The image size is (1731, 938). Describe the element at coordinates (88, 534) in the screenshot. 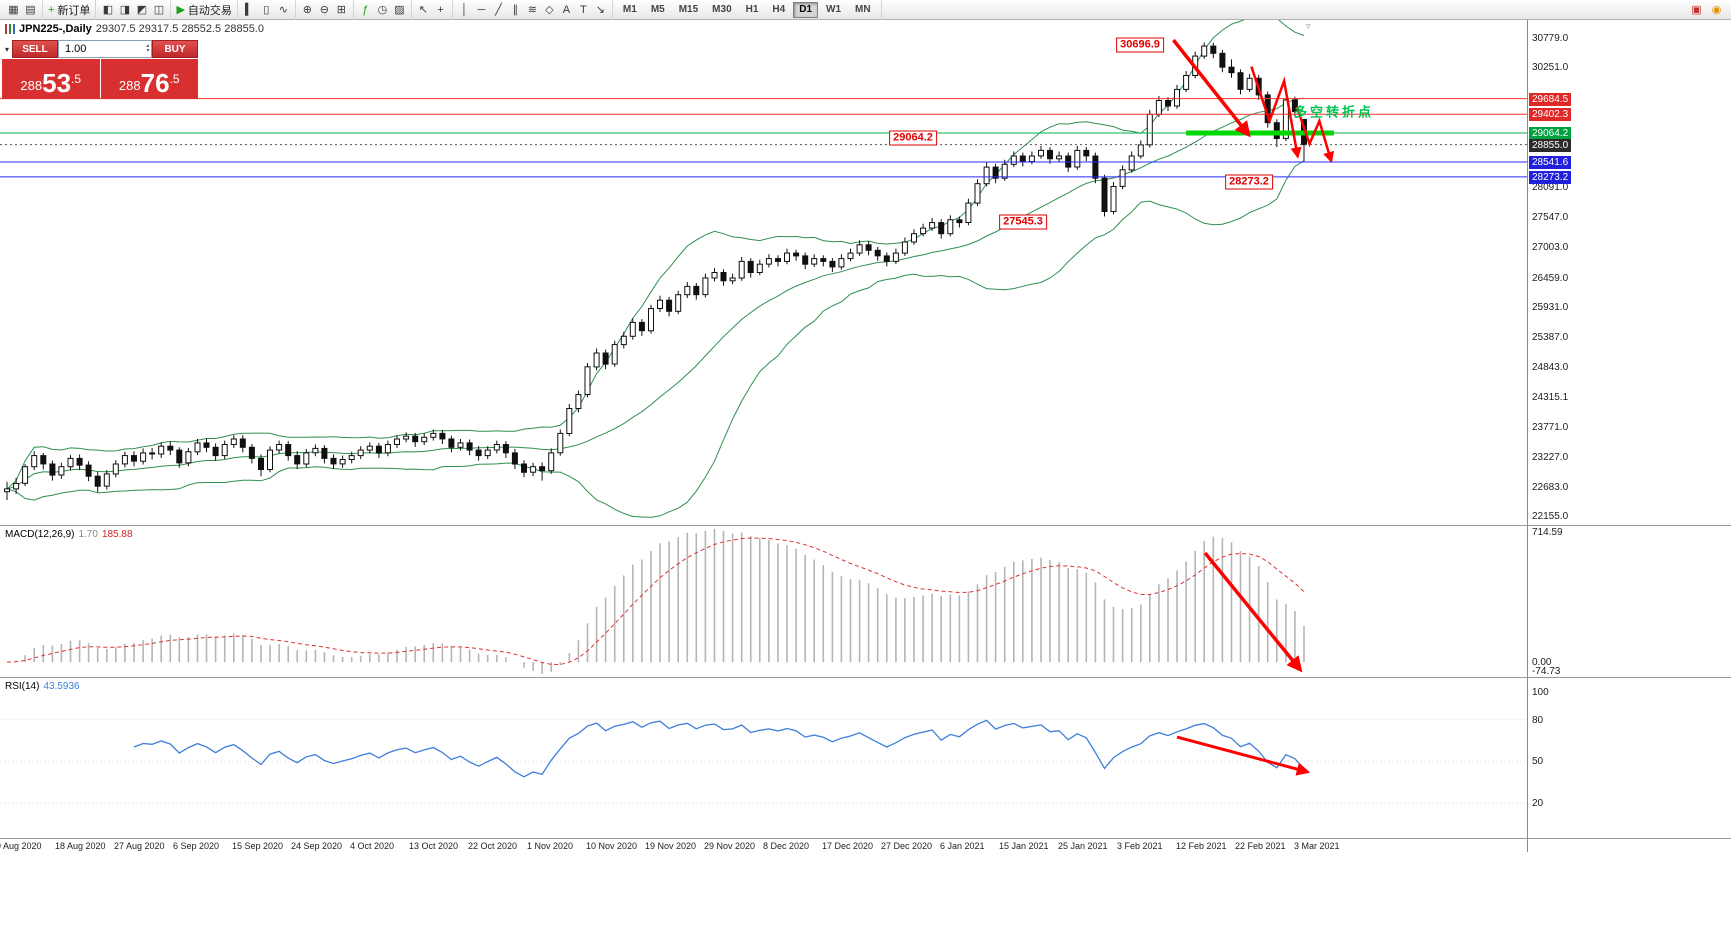

I see `macd-value-main: 1.70` at that location.